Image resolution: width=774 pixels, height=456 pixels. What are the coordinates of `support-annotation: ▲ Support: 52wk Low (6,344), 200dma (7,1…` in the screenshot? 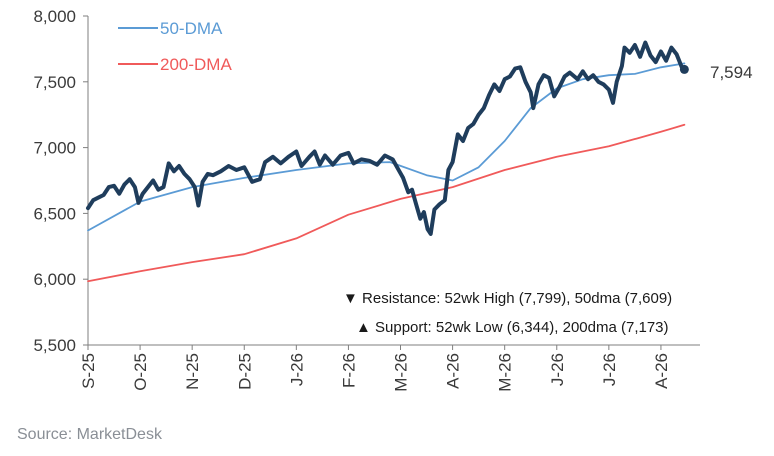 It's located at (512, 327).